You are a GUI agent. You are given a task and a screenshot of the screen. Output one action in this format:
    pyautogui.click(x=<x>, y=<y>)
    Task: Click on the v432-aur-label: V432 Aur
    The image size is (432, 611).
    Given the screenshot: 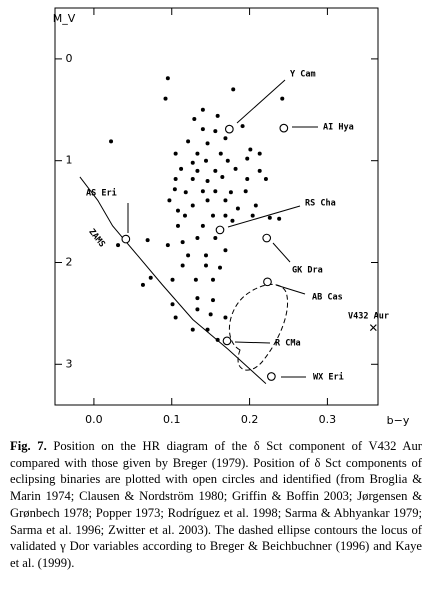 What is the action you would take?
    pyautogui.click(x=368, y=317)
    